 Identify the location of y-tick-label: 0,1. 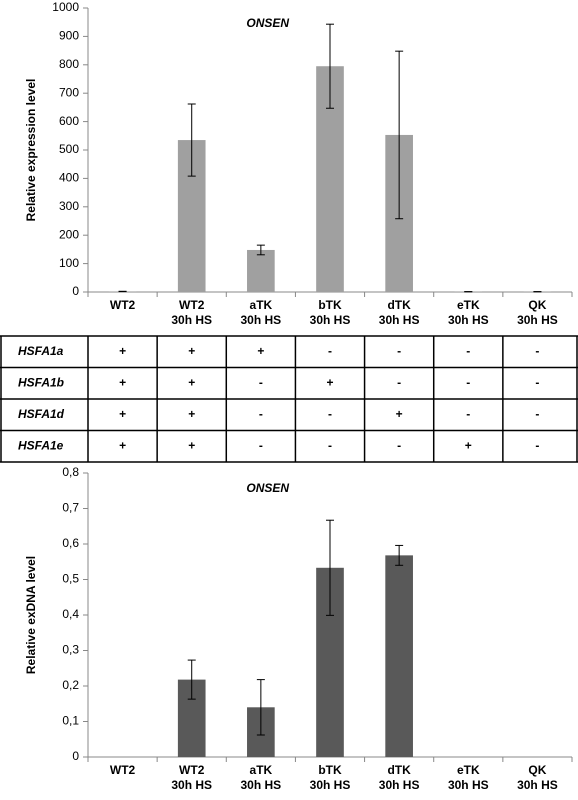
(70, 721).